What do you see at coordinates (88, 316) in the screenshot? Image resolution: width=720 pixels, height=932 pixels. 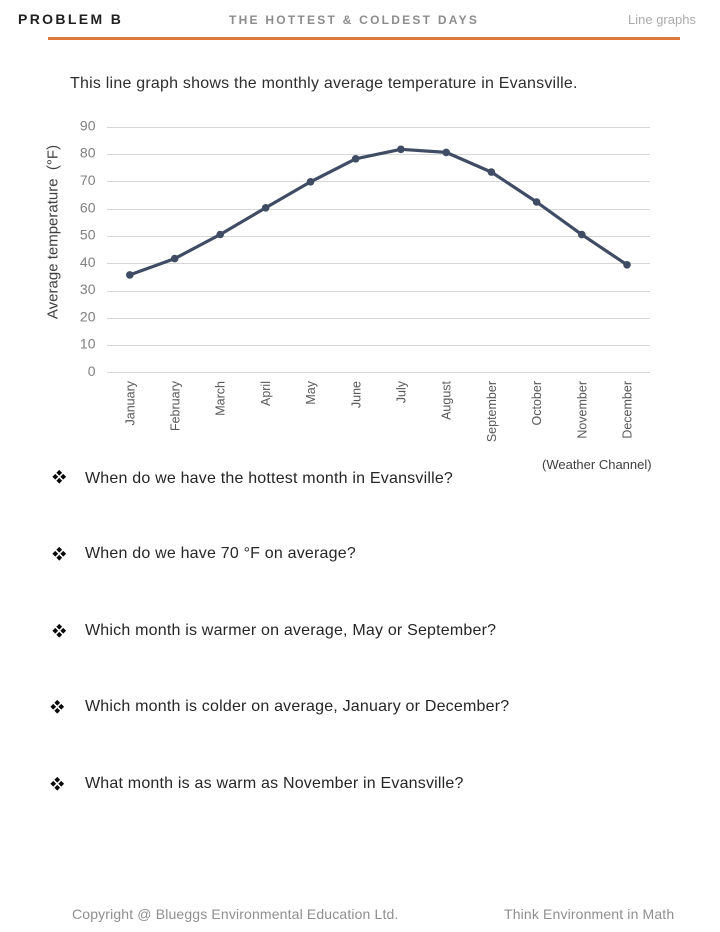 I see `svg-text: 20` at bounding box center [88, 316].